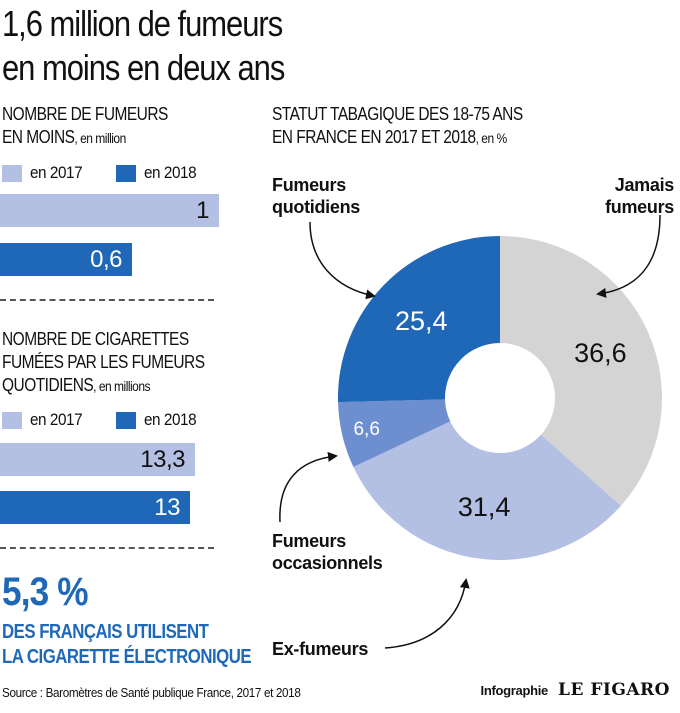  What do you see at coordinates (644, 185) in the screenshot?
I see `callout-jamais-line-1: Jamais` at bounding box center [644, 185].